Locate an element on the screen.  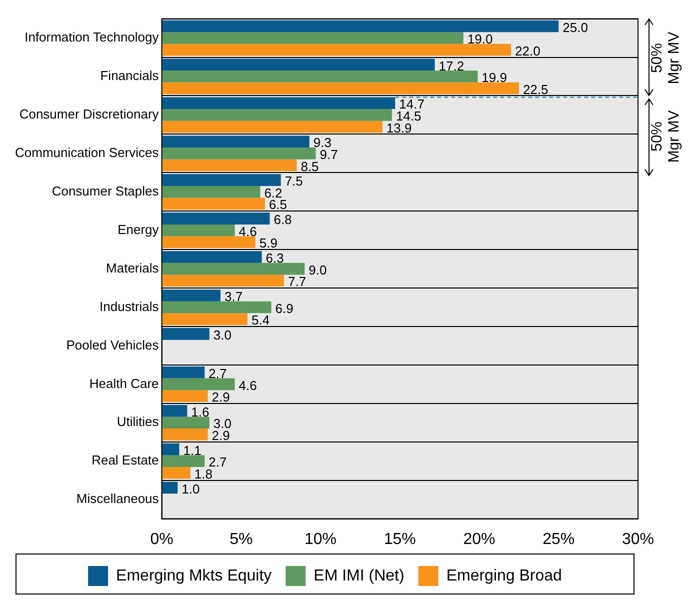
data-label: 6.9 is located at coordinates (284, 308).